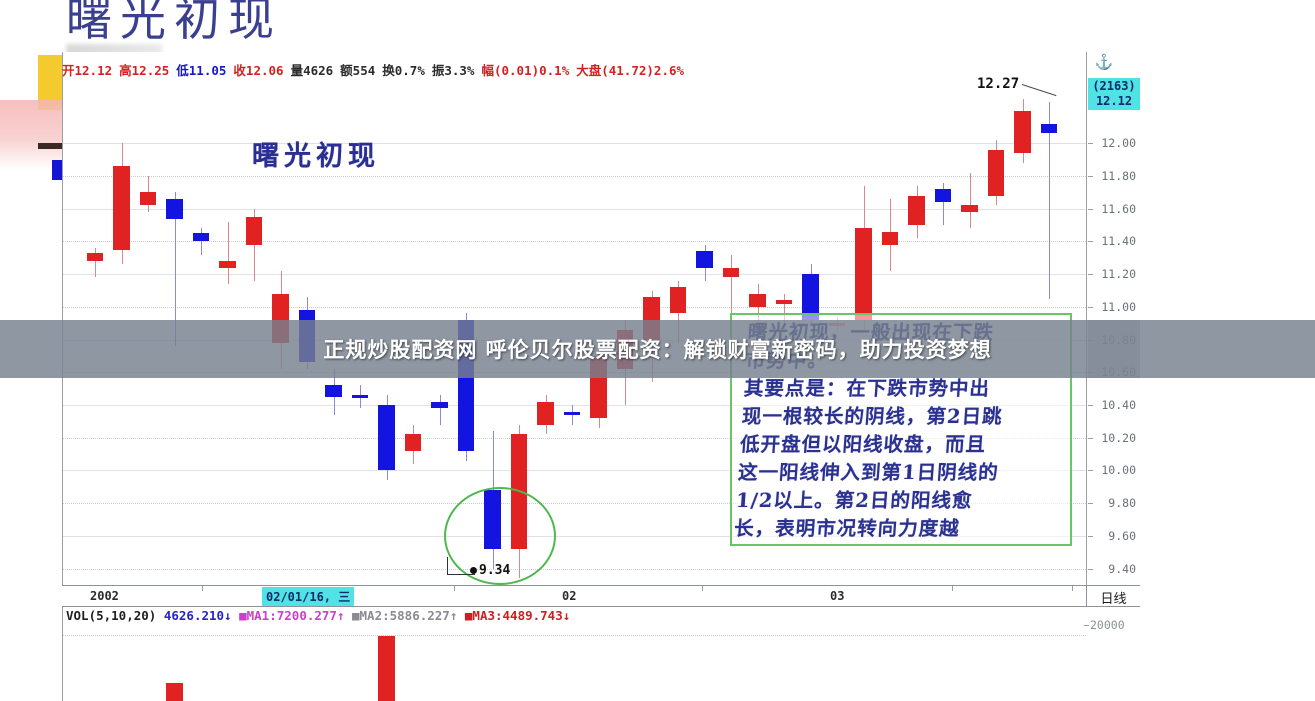 The height and width of the screenshot is (701, 1315). What do you see at coordinates (461, 566) in the screenshot?
I see `low-price-leader-line` at bounding box center [461, 566].